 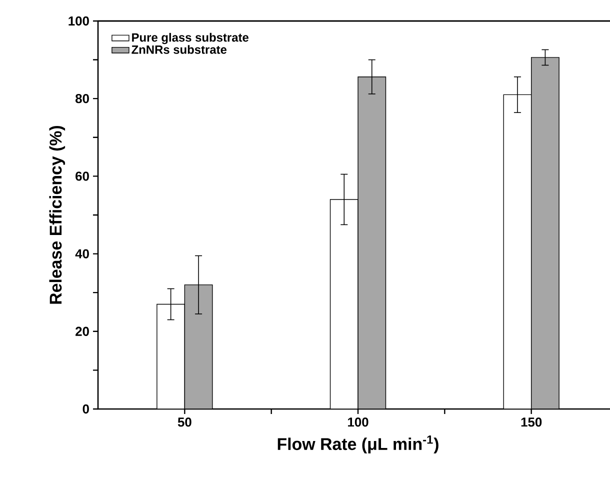 What do you see at coordinates (82, 99) in the screenshot?
I see `y-tick-label: 80` at bounding box center [82, 99].